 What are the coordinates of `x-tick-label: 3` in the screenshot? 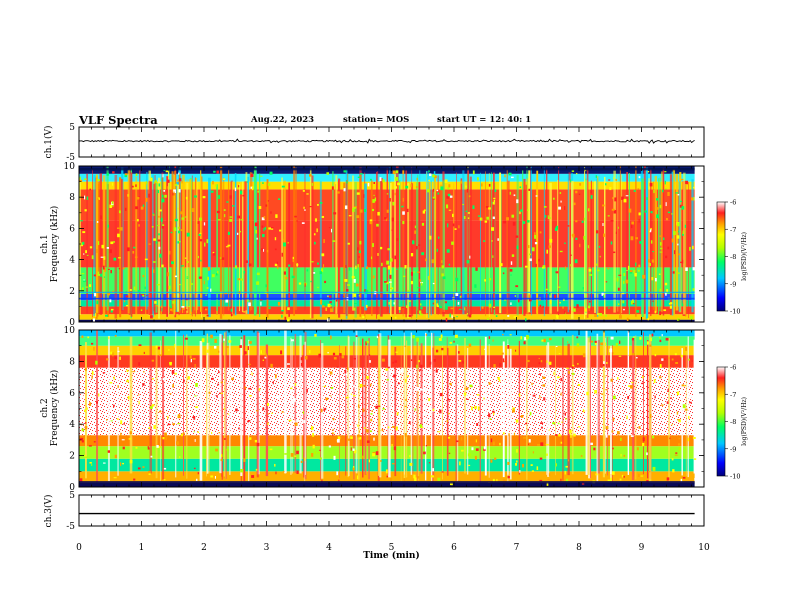 It's located at (267, 548).